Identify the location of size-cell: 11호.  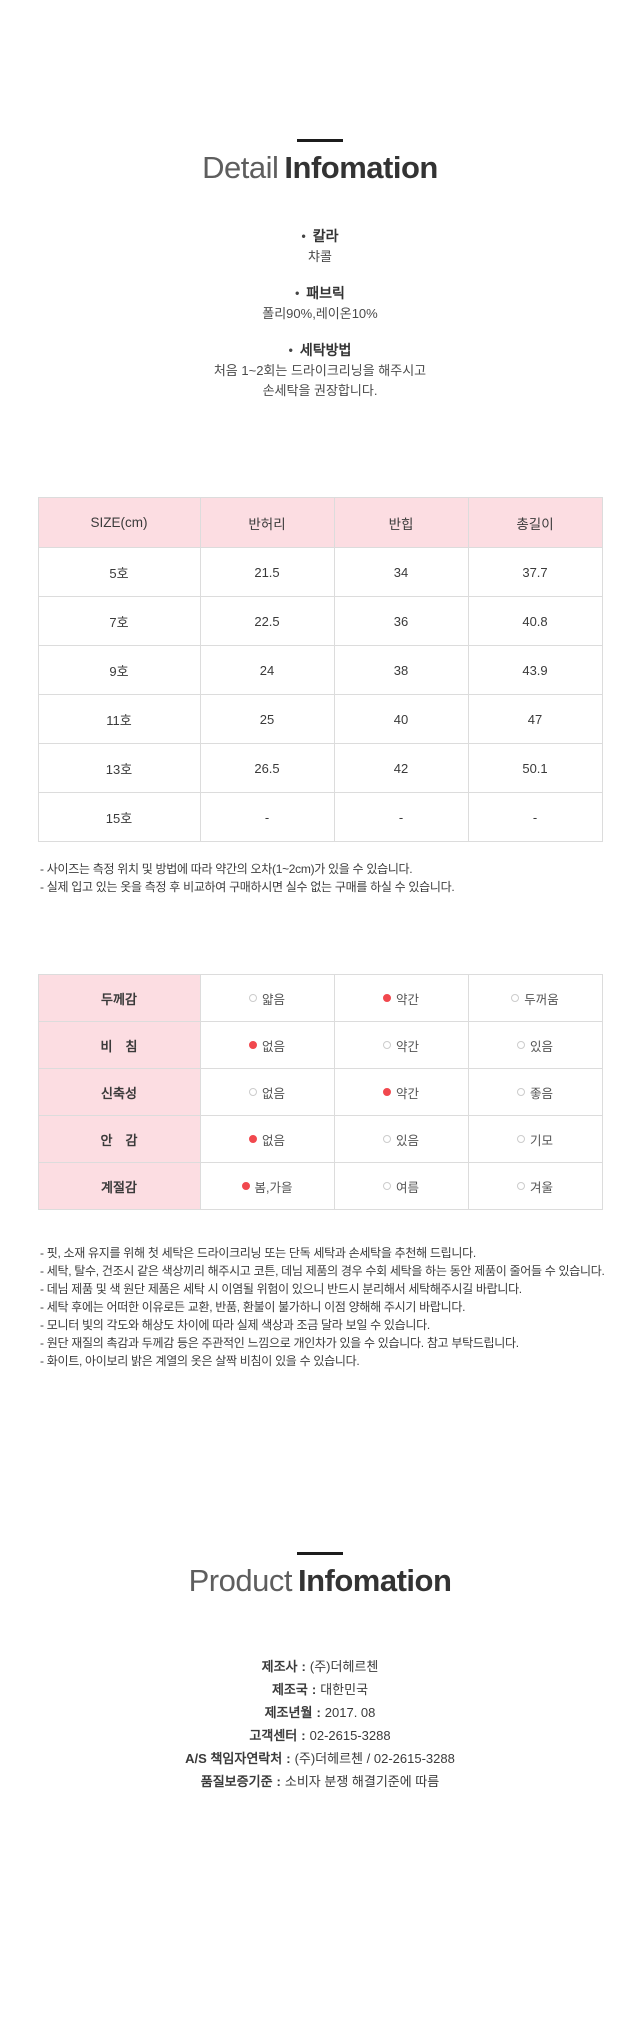
(119, 719).